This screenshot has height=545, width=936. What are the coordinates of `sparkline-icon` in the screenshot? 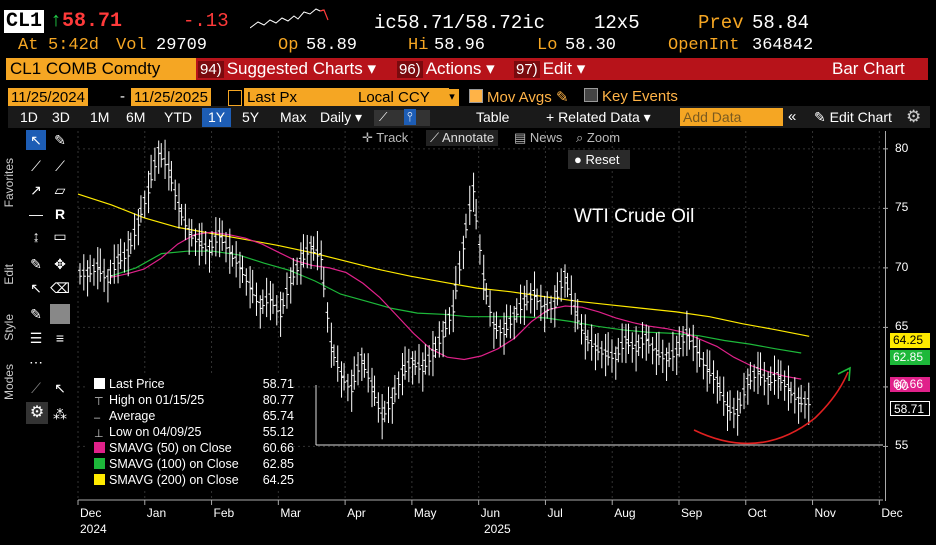 It's located at (289, 18).